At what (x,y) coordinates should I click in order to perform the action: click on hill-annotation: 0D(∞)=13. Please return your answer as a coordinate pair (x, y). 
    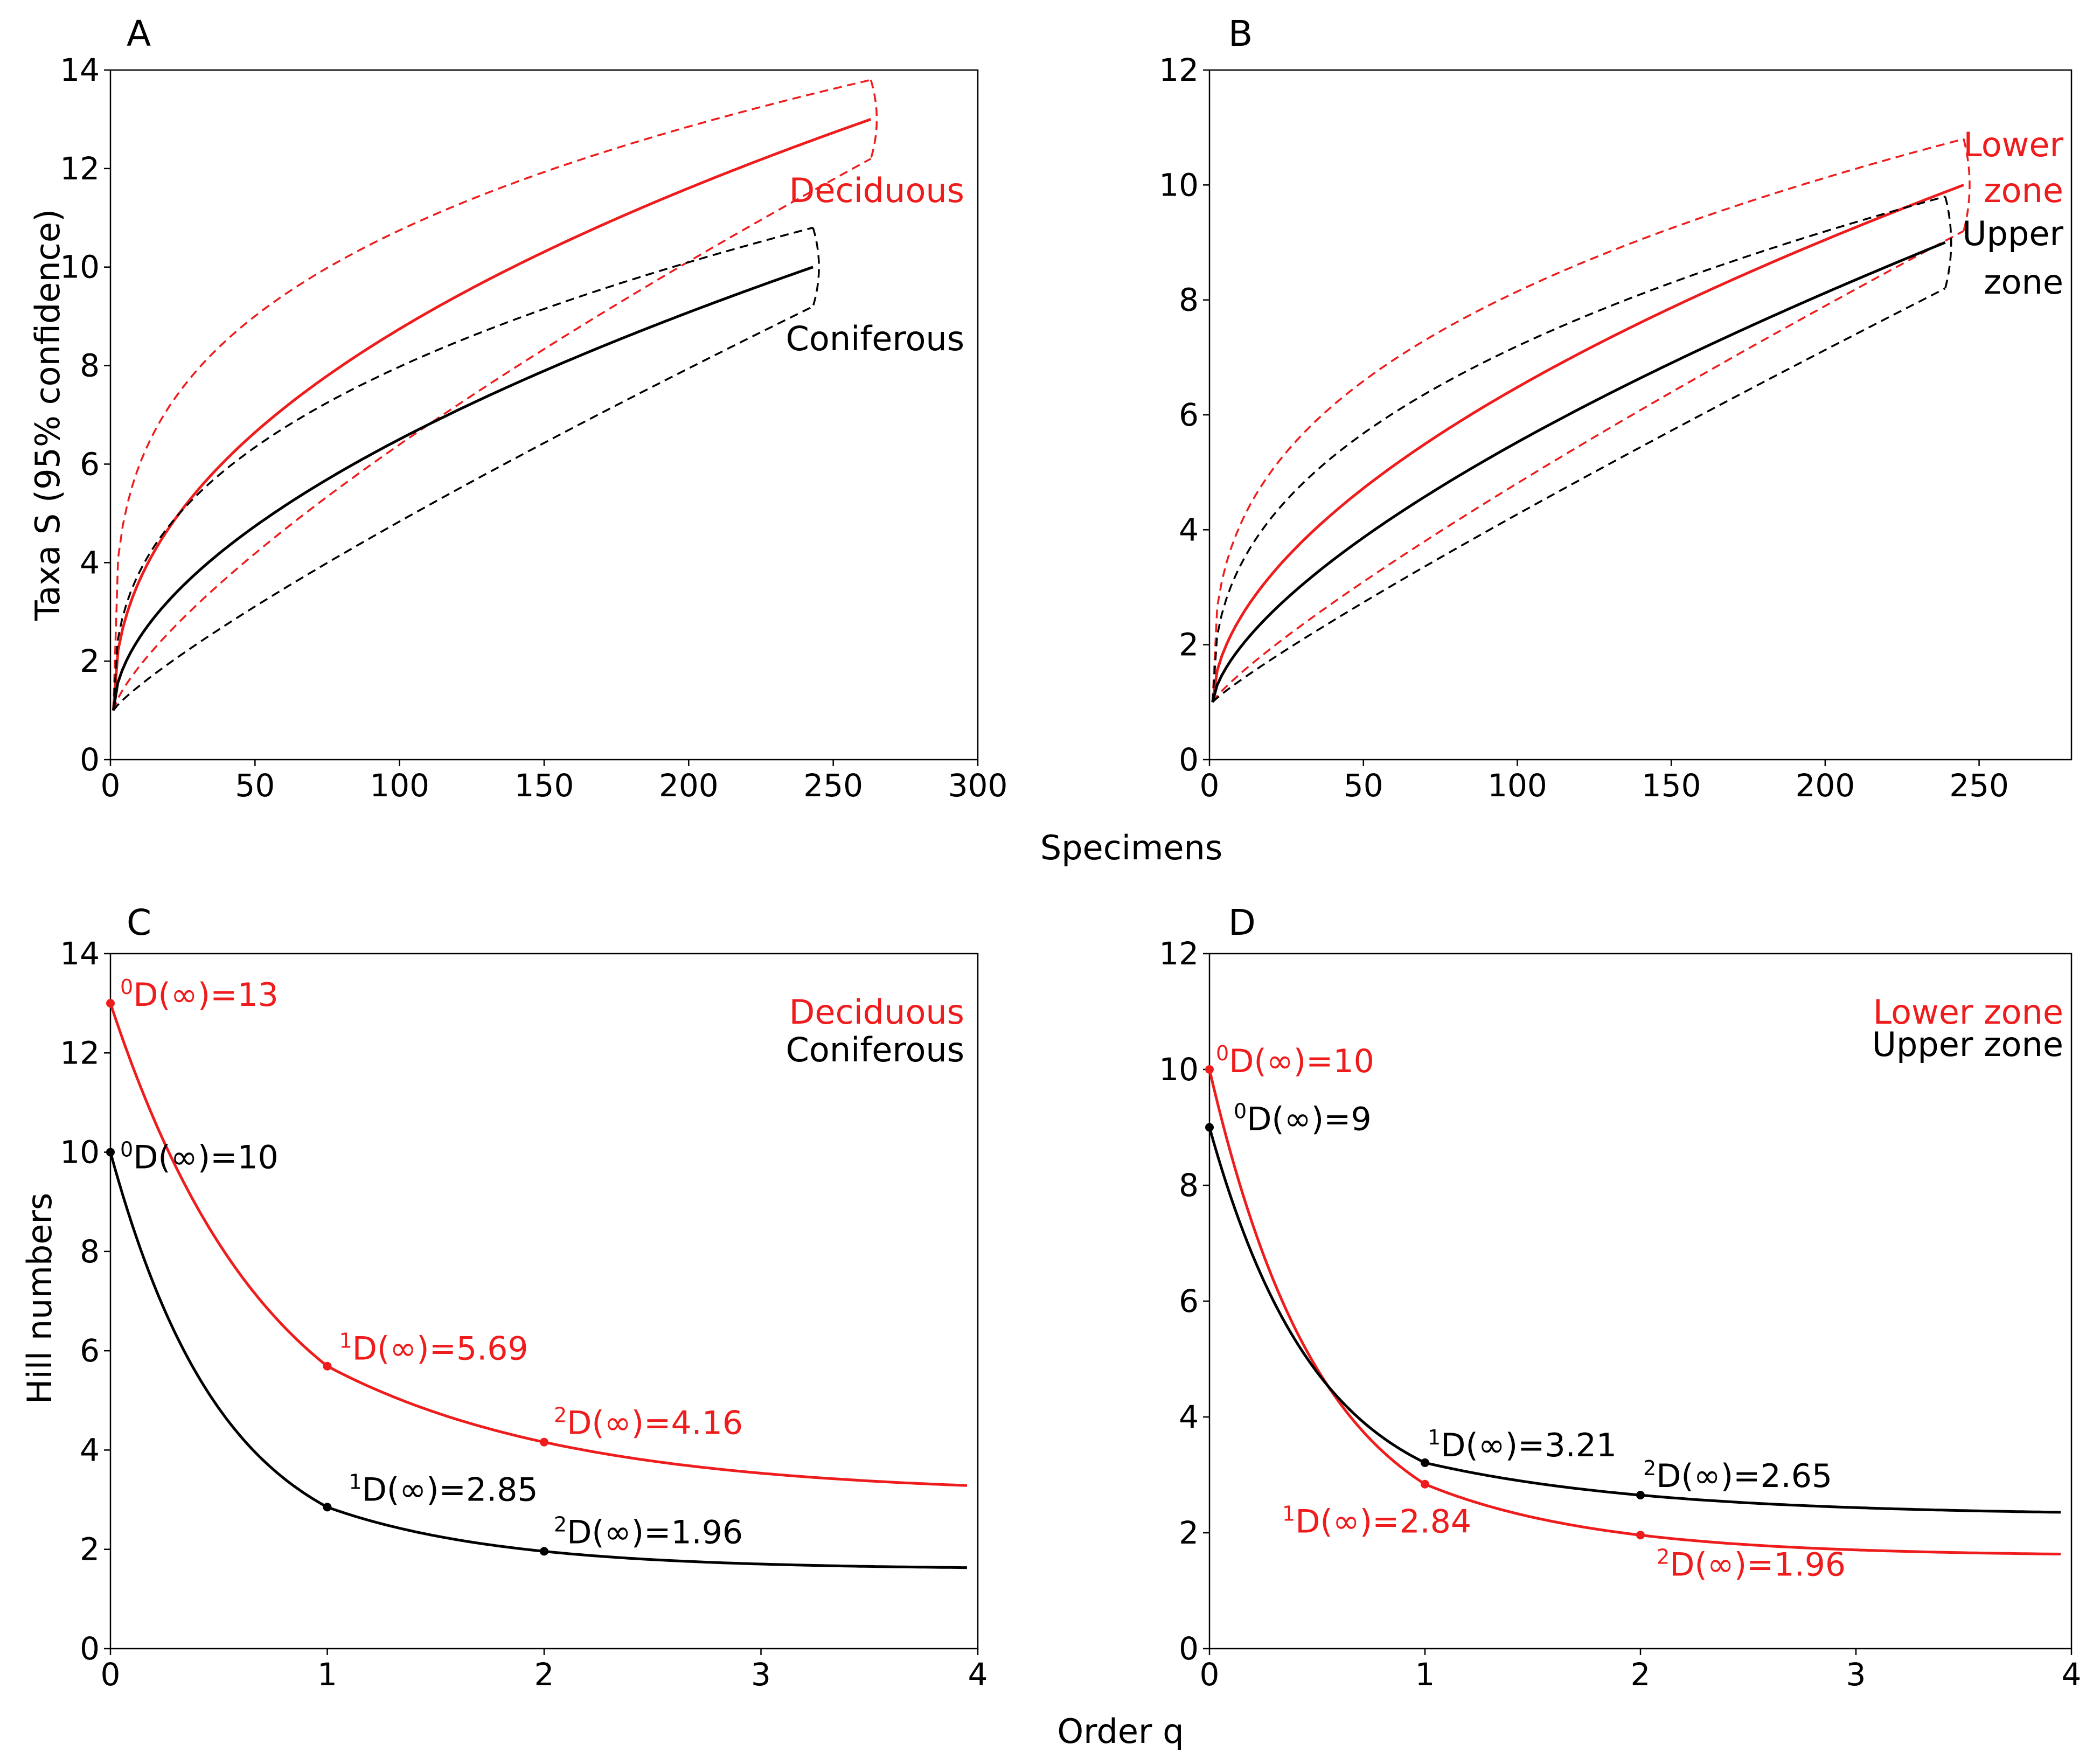
    Looking at the image, I should click on (200, 994).